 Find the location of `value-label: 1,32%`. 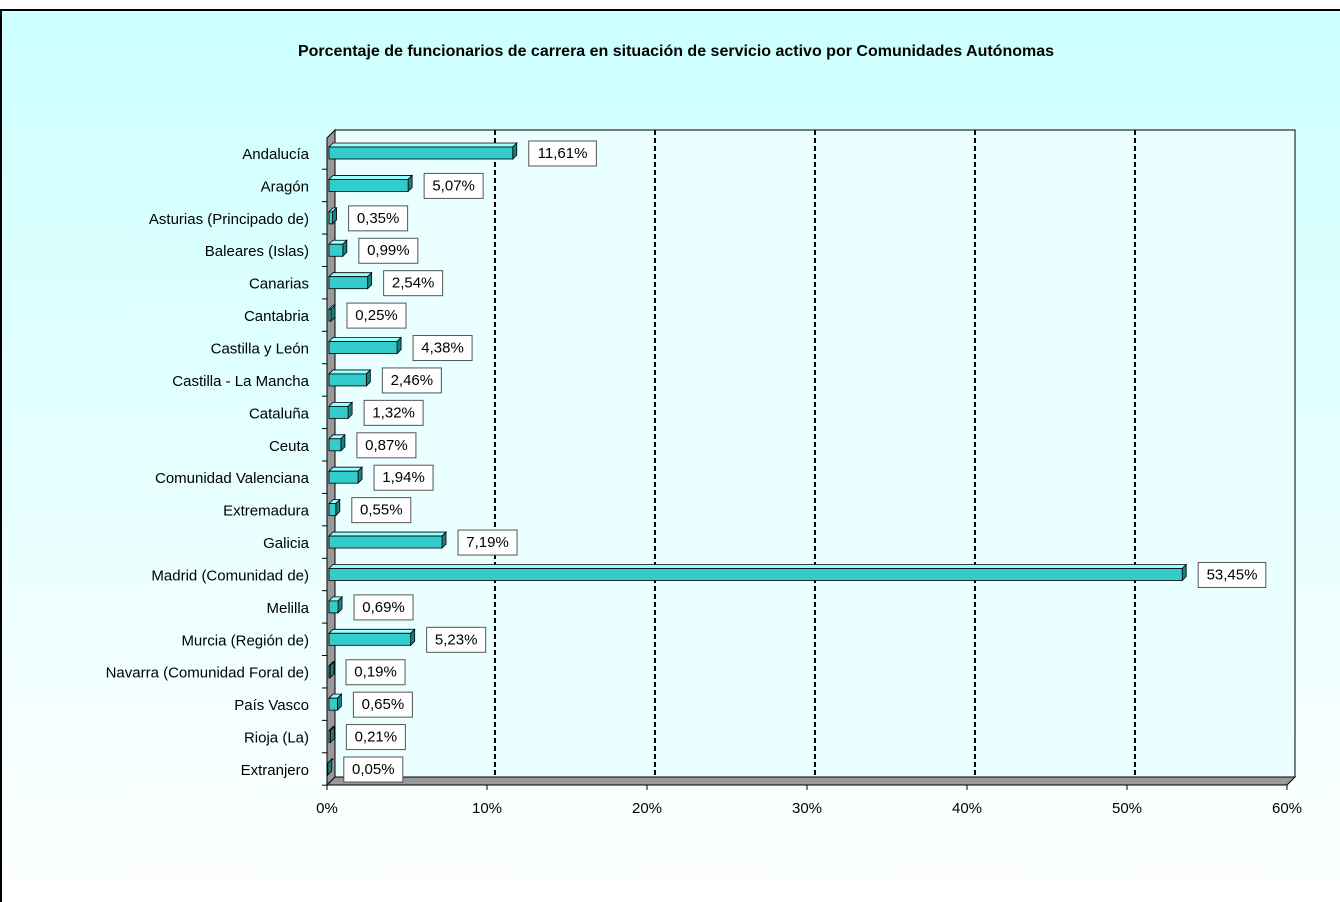

value-label: 1,32% is located at coordinates (393, 412).